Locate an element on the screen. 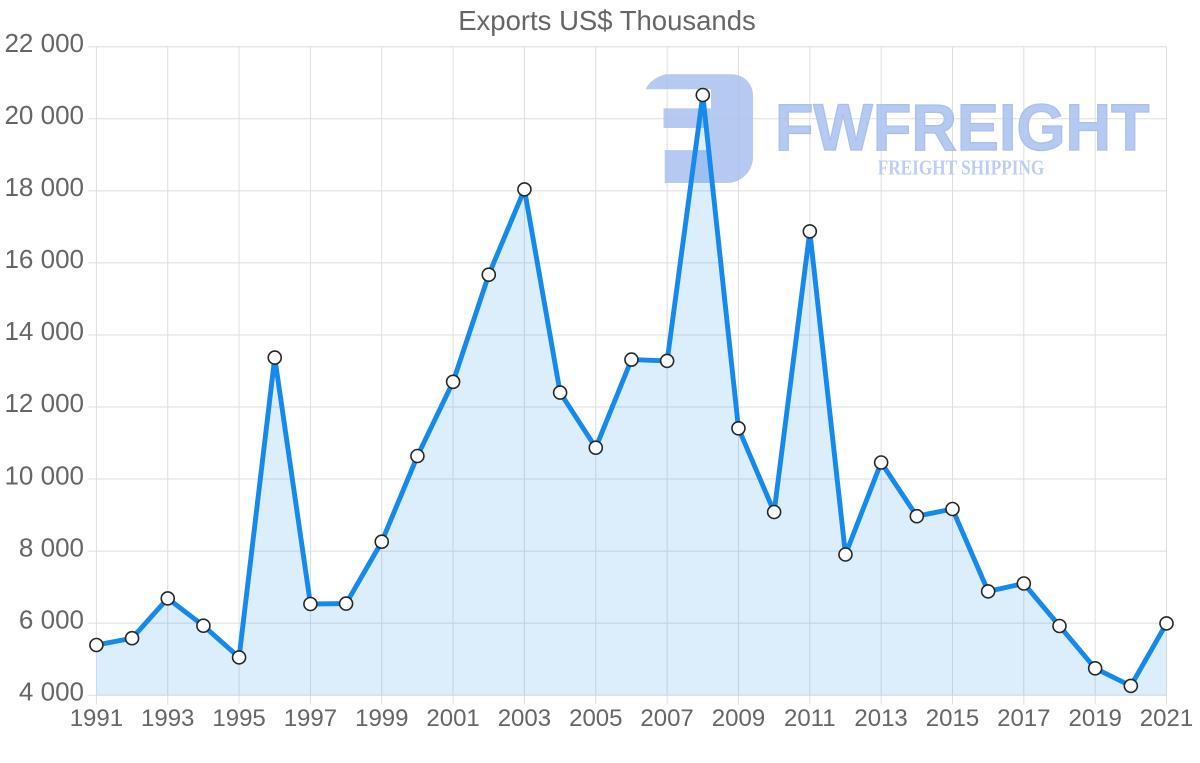 This screenshot has width=1200, height=763. svg-text: 2021 is located at coordinates (1166, 718).